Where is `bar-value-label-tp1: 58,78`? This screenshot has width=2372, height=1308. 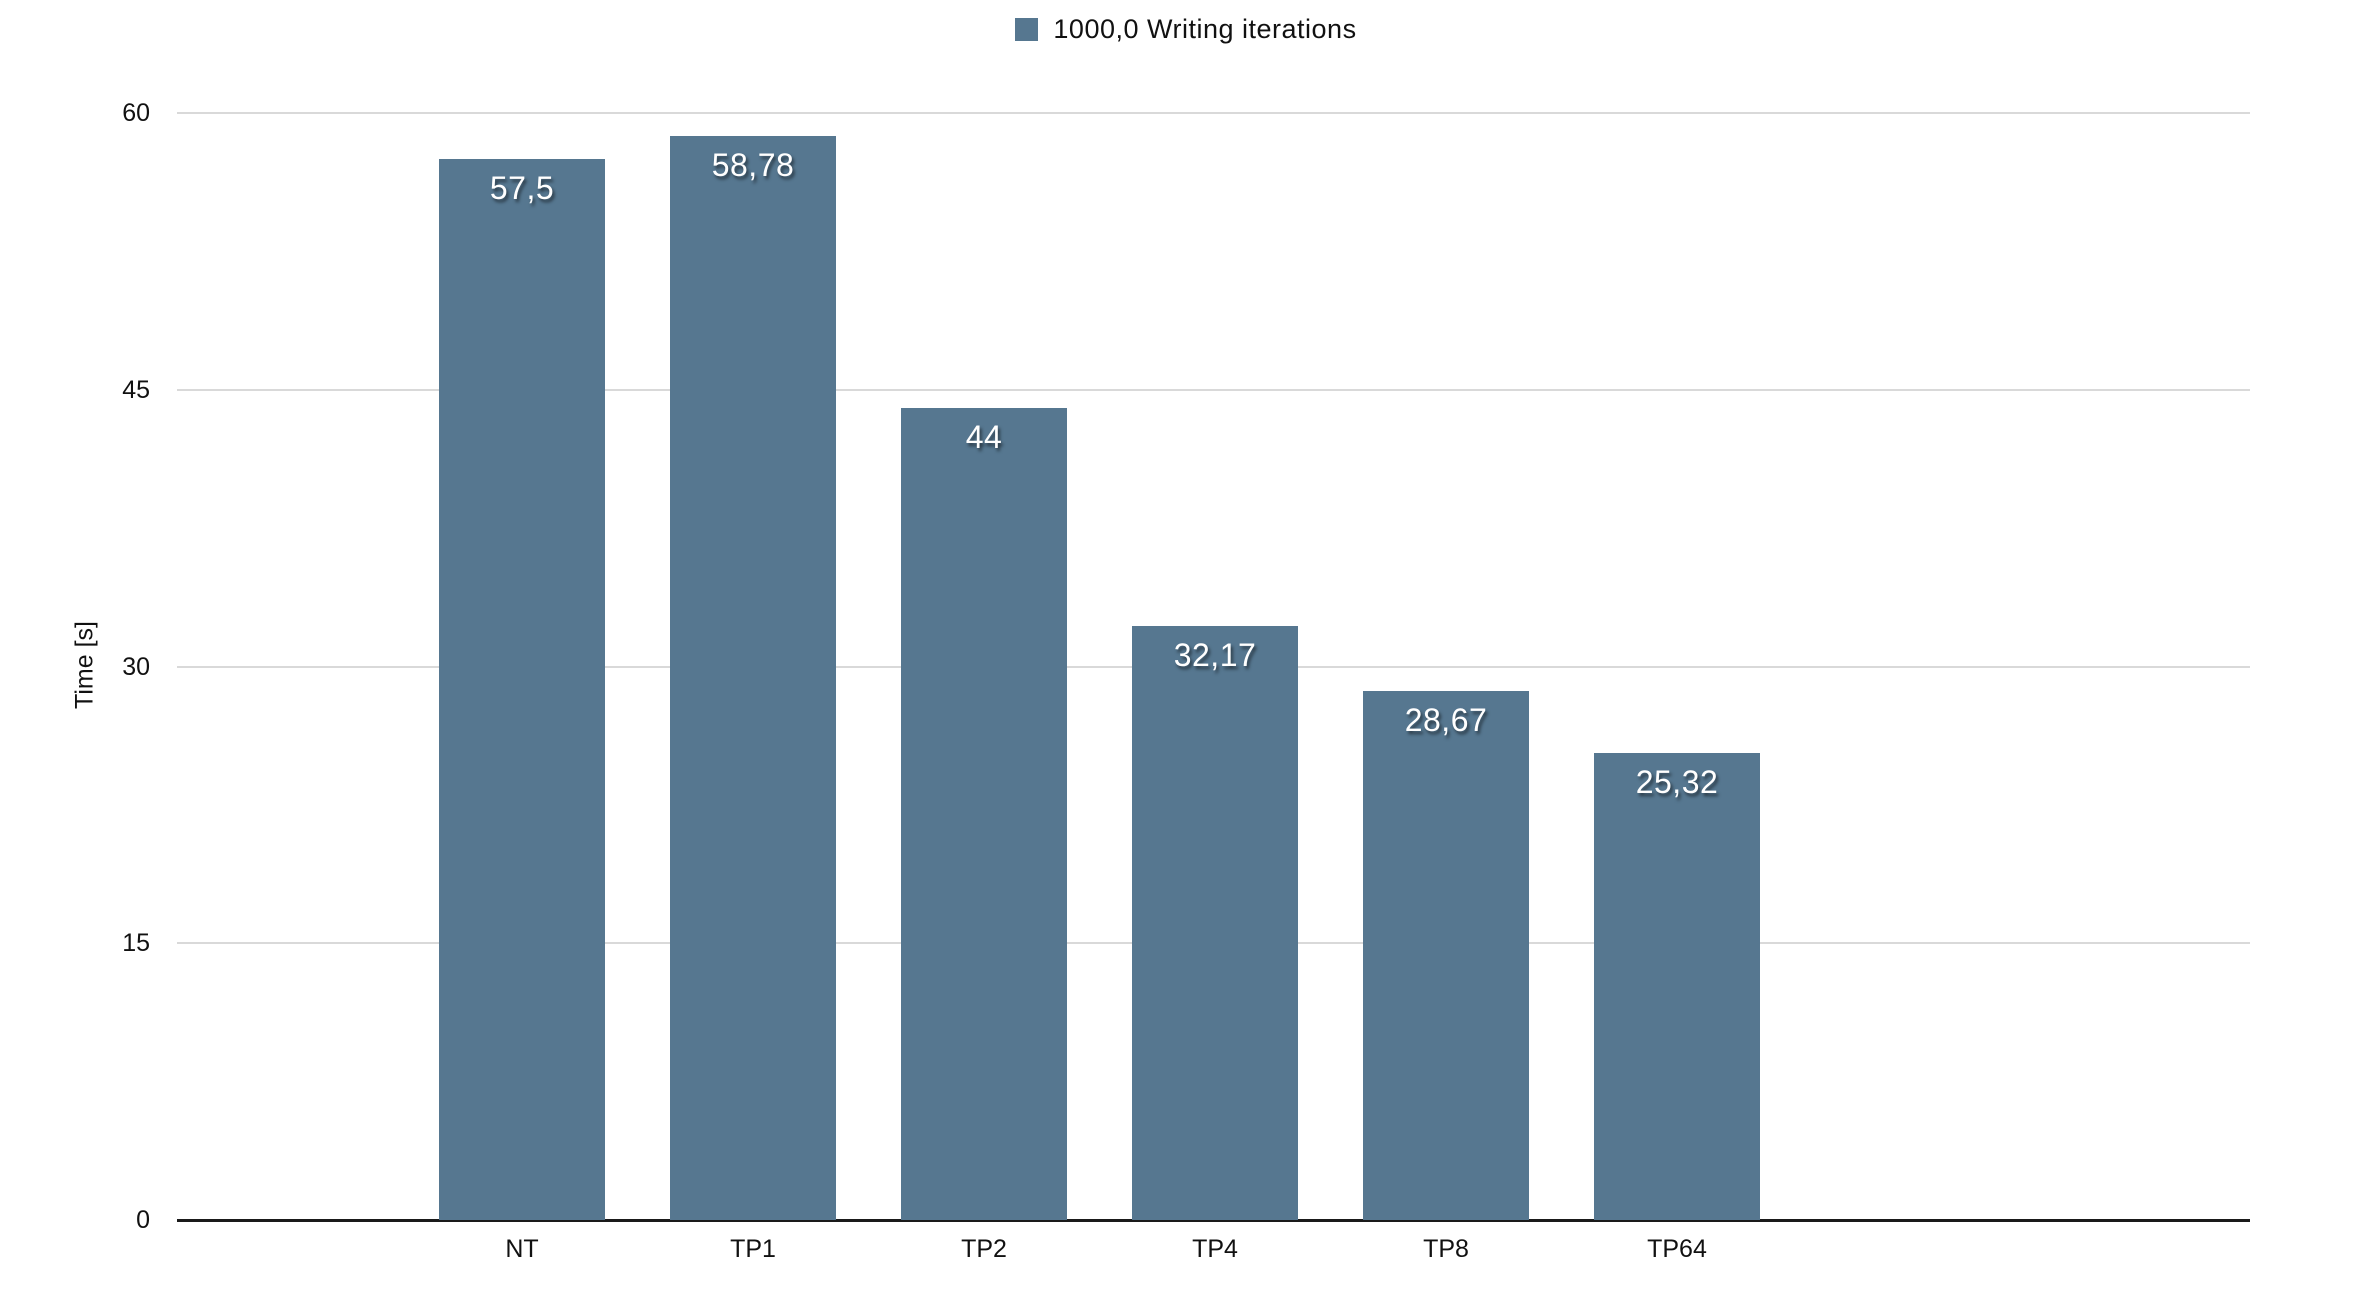 bar-value-label-tp1: 58,78 is located at coordinates (753, 164).